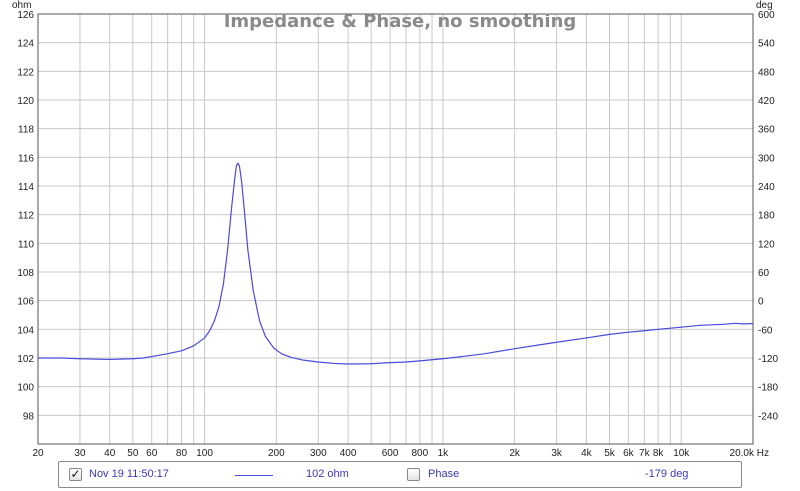  I want to click on y-right-tick-label: 540, so click(766, 44).